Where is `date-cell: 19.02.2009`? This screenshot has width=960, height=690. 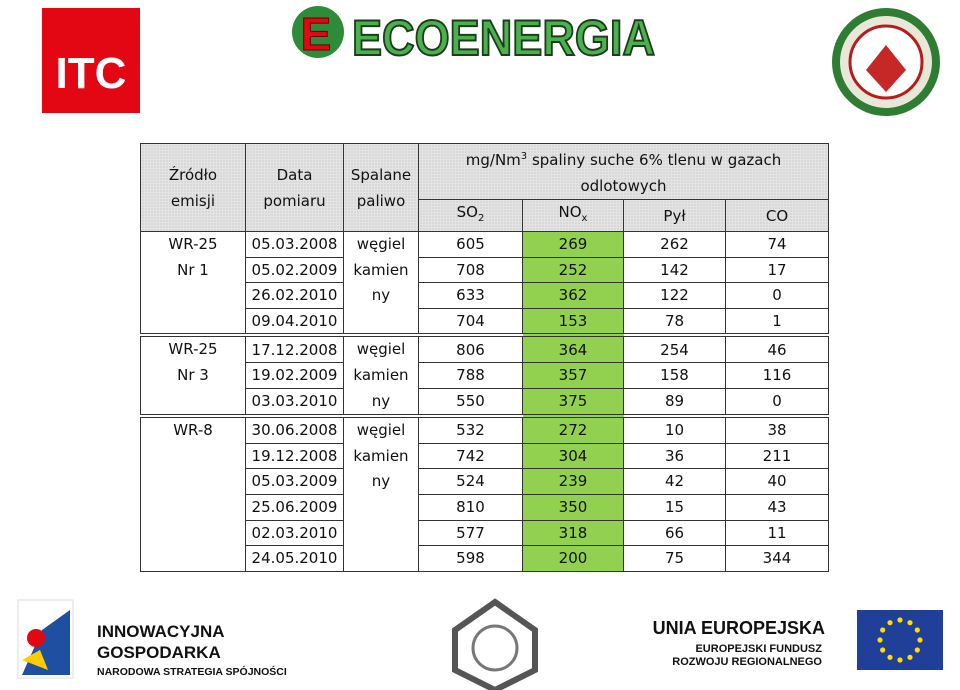
date-cell: 19.02.2009 is located at coordinates (294, 376).